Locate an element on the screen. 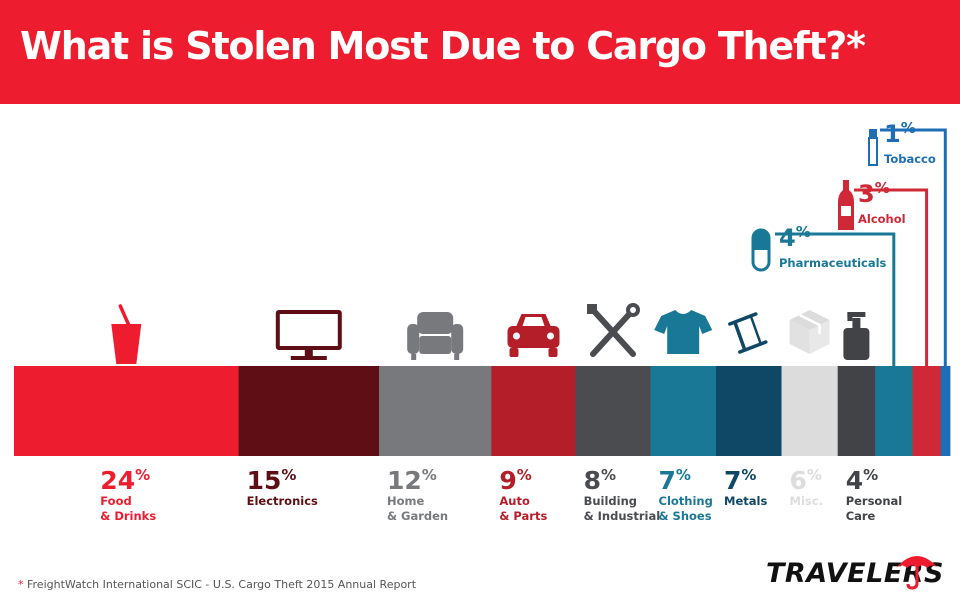 The image size is (960, 604). category-label-auto-parts: & Parts is located at coordinates (523, 516).